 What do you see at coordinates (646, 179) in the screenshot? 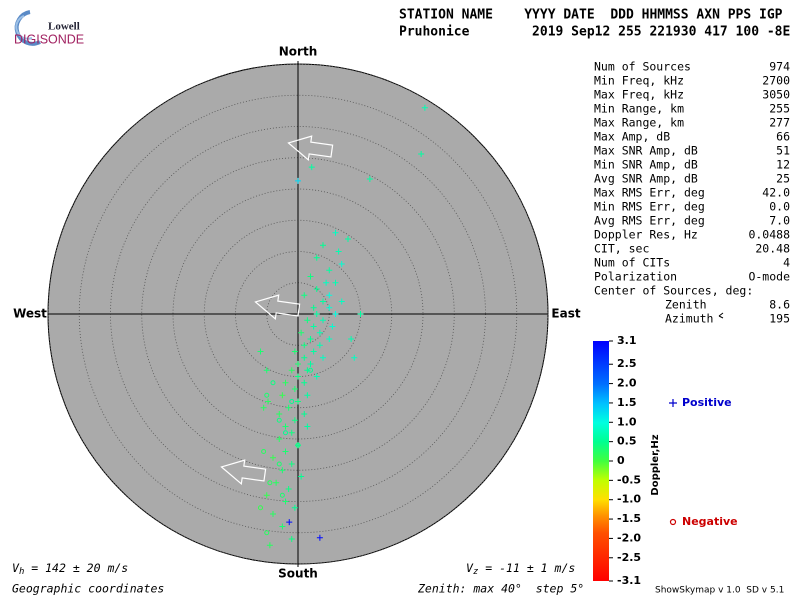
I see `stat-label: Avg SNR Amp, dB` at bounding box center [646, 179].